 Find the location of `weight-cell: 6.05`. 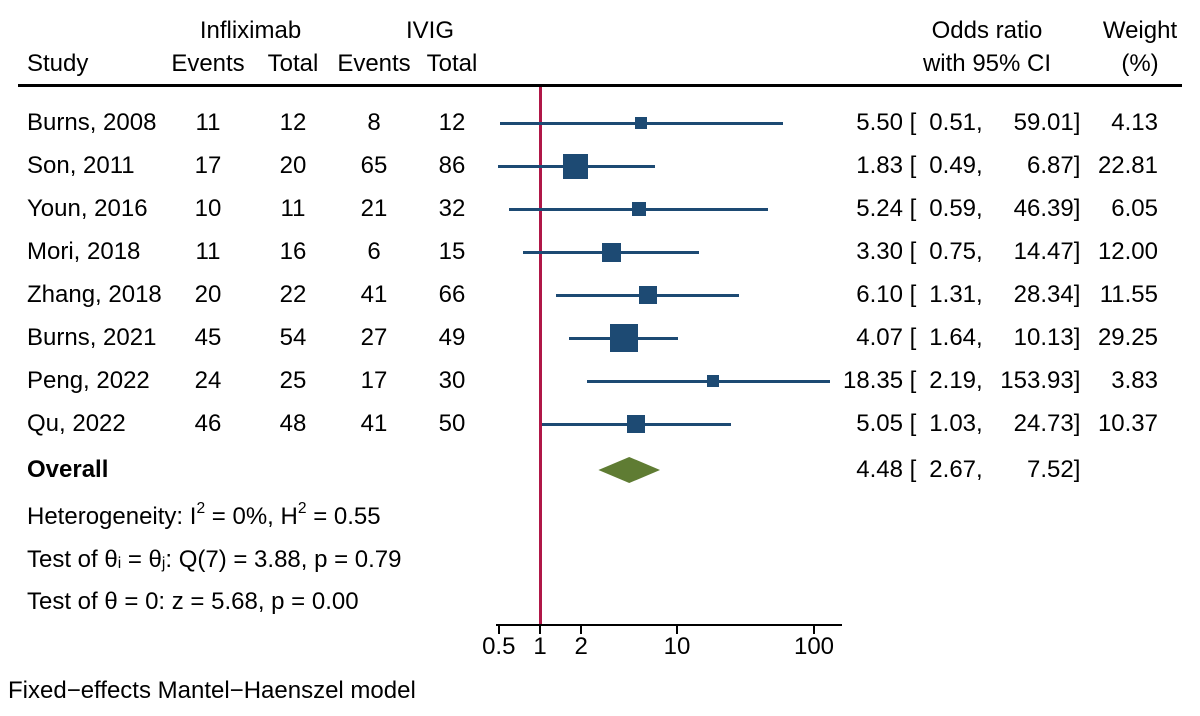

weight-cell: 6.05 is located at coordinates (1134, 208).